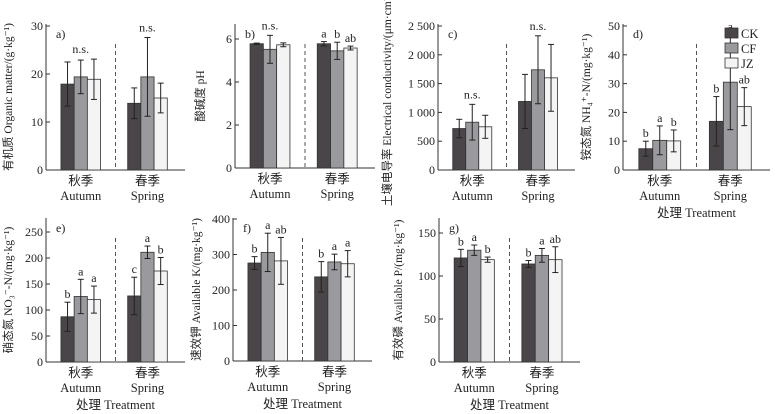 The image size is (776, 414). I want to click on y-tick-label: 100, so click(34, 310).